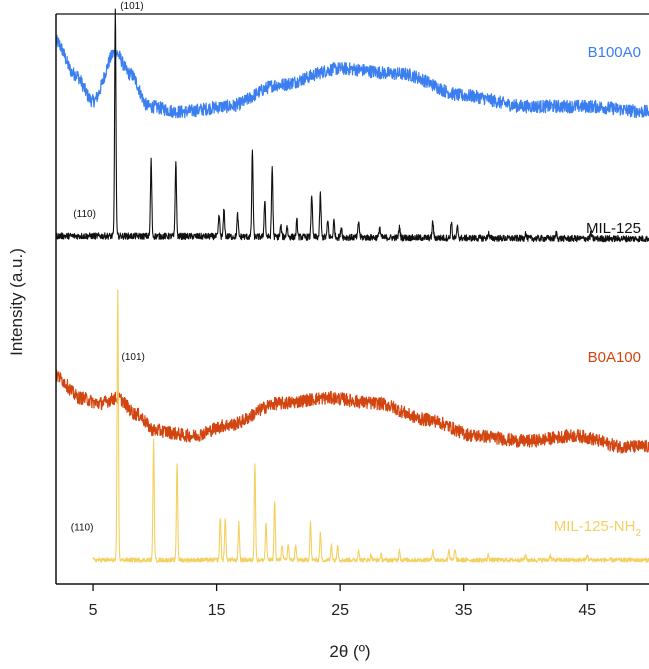 The image size is (649, 669). I want to click on peak-annotation-101-mil-125: (101), so click(131, 6).